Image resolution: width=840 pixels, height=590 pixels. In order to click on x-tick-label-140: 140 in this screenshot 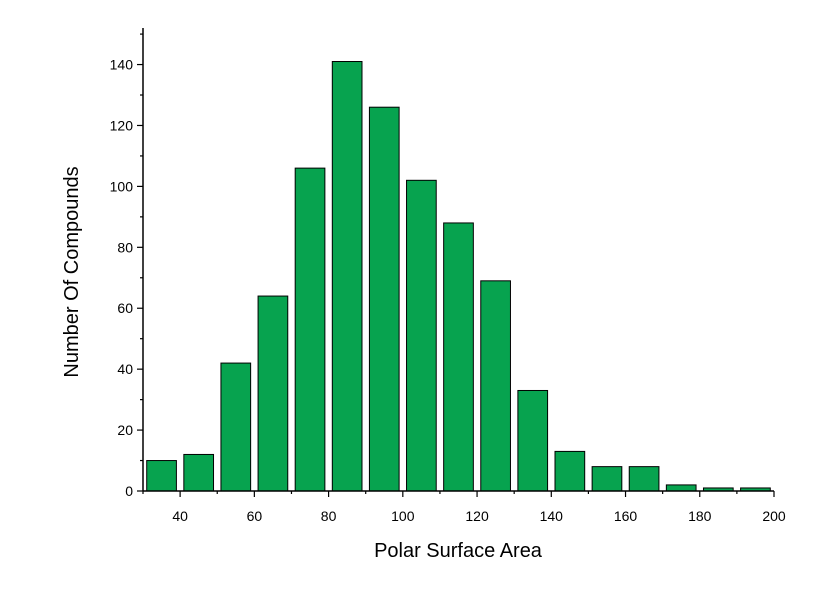, I will do `click(552, 516)`.